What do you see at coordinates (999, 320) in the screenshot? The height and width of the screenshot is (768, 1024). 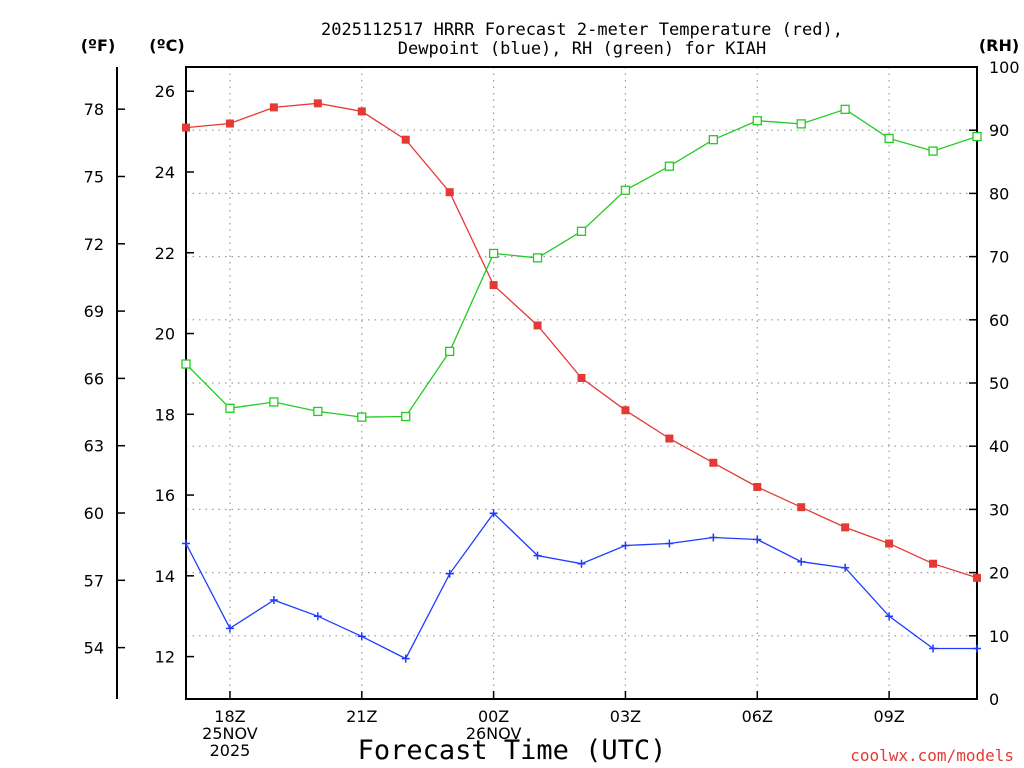 I see `rh-tick-label: 60` at bounding box center [999, 320].